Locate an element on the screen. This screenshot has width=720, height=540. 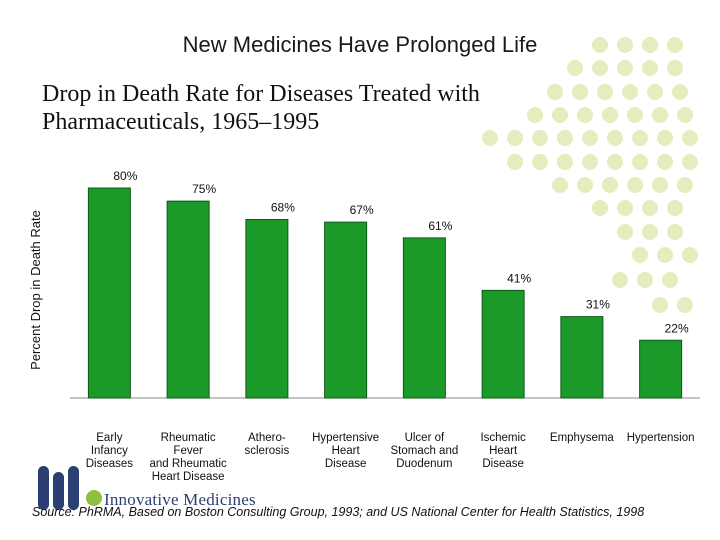
category-label: Emphysema is located at coordinates (582, 438).